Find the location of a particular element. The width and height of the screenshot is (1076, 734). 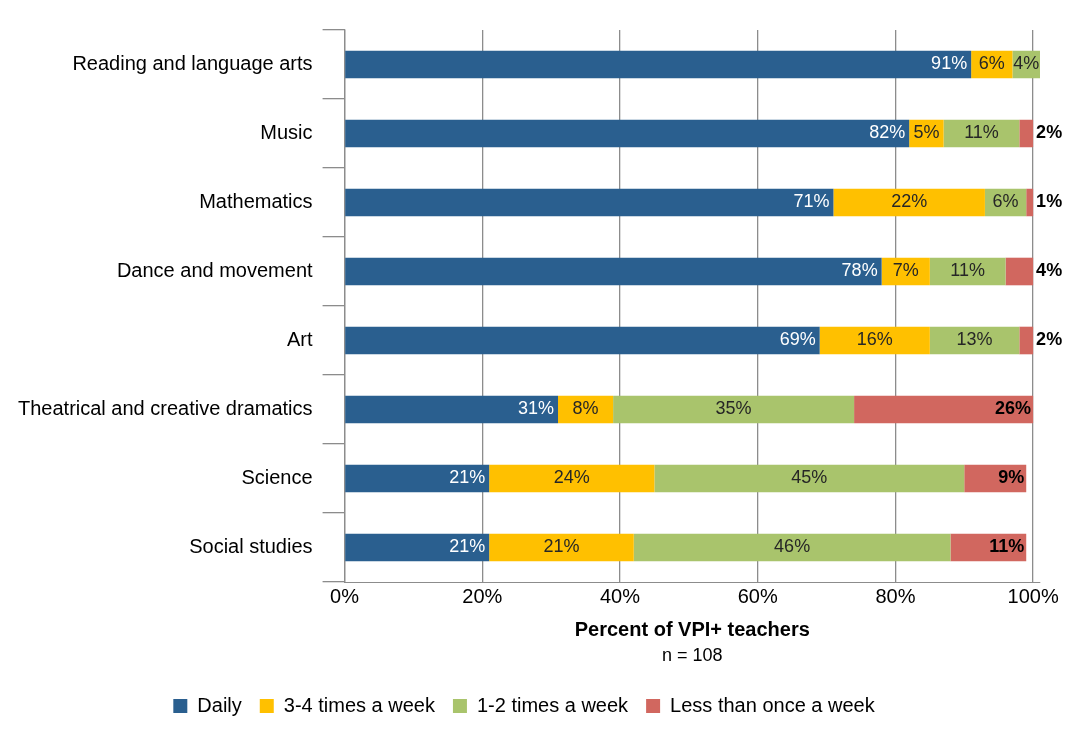

data-label: 5% is located at coordinates (926, 132).